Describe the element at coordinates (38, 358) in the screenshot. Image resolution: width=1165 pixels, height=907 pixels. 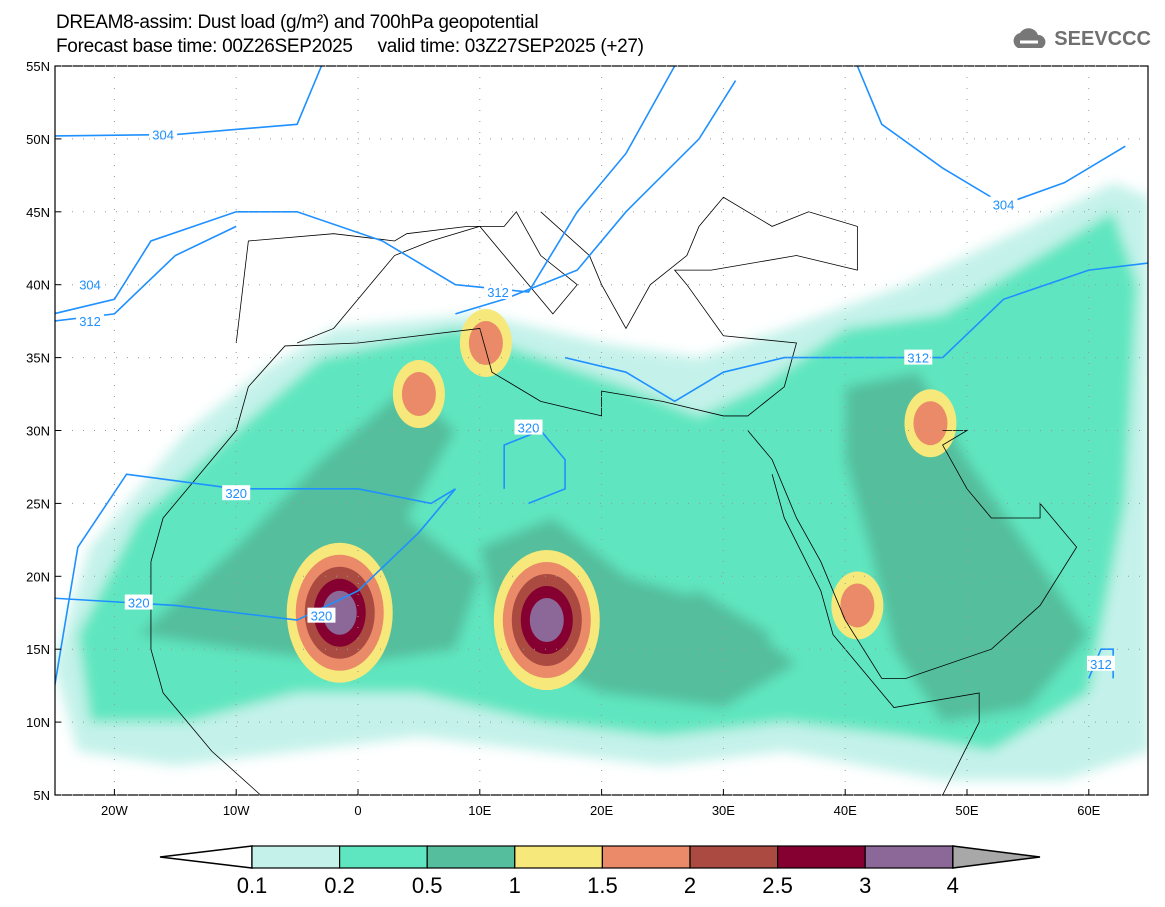
I see `lat-tick-label: 35N` at that location.